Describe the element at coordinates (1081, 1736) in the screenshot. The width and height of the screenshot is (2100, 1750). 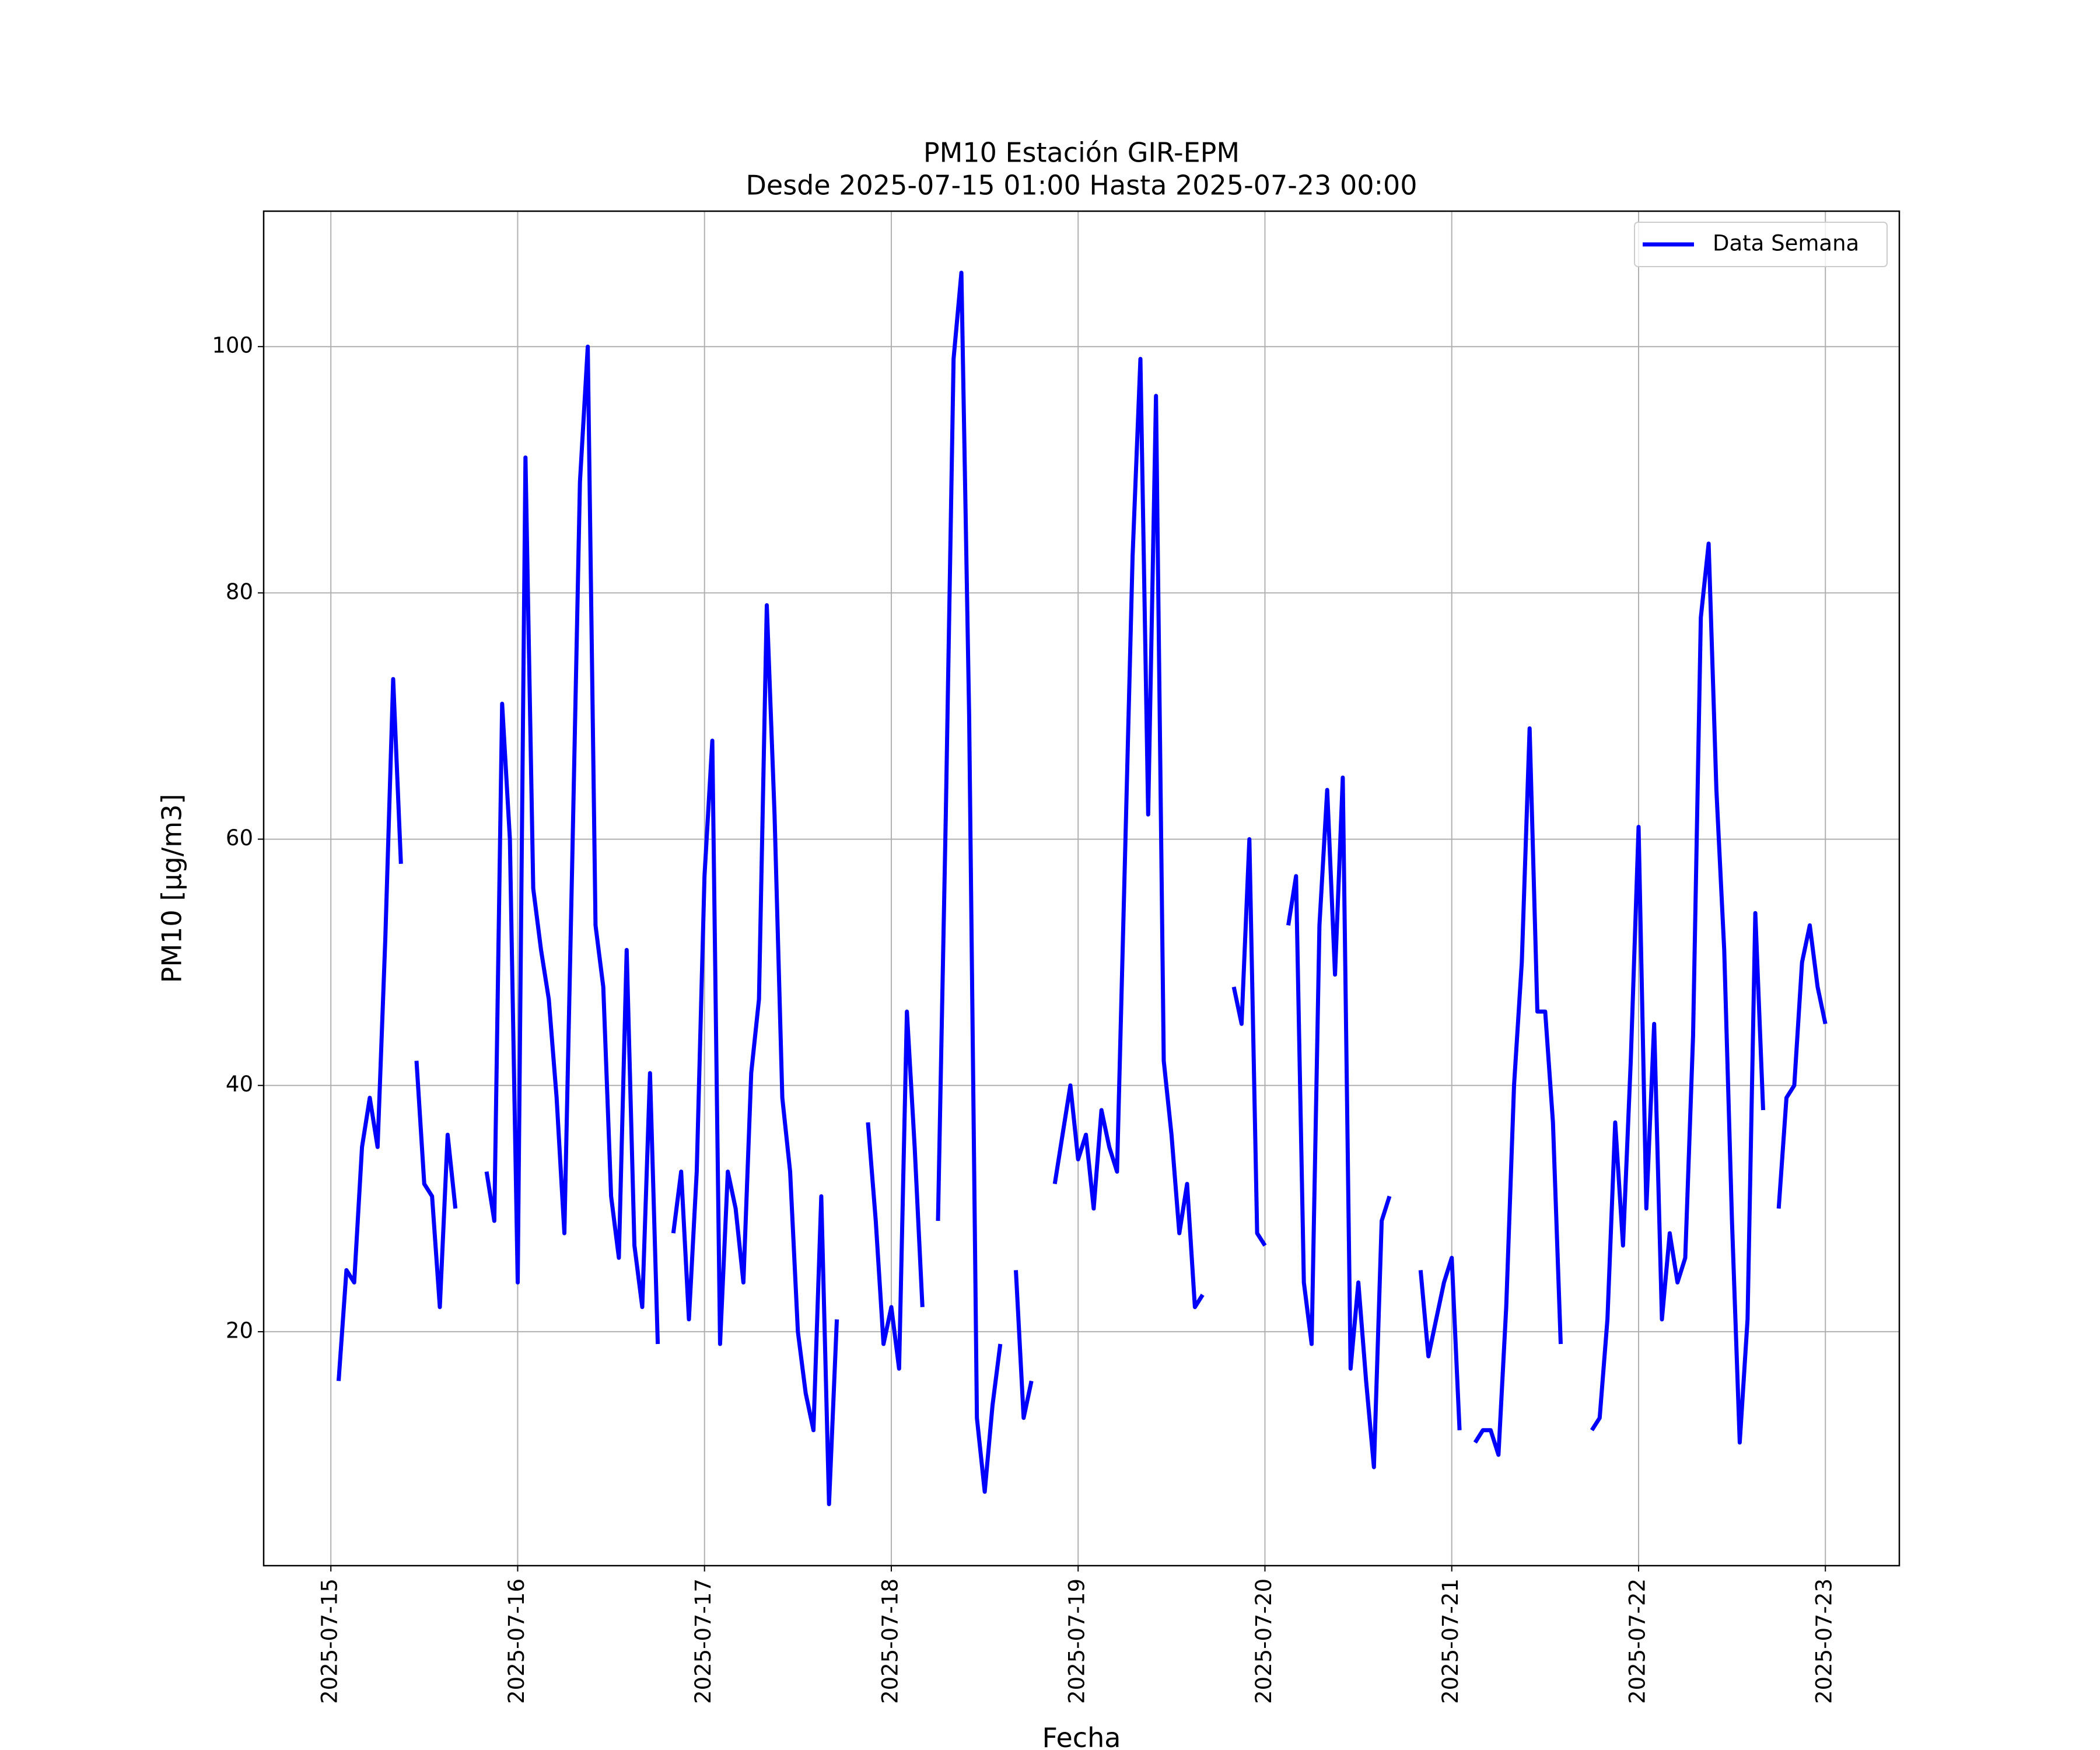
I see `x-axis-label: Fecha` at that location.